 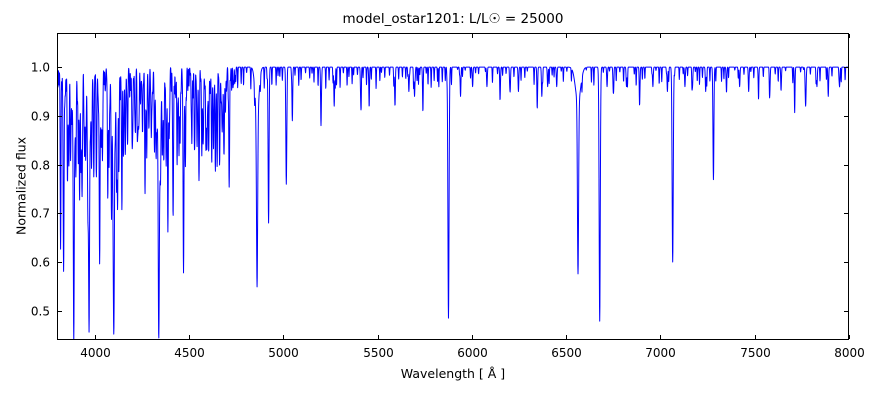 What do you see at coordinates (566, 353) in the screenshot?
I see `x-tick-label: 6500` at bounding box center [566, 353].